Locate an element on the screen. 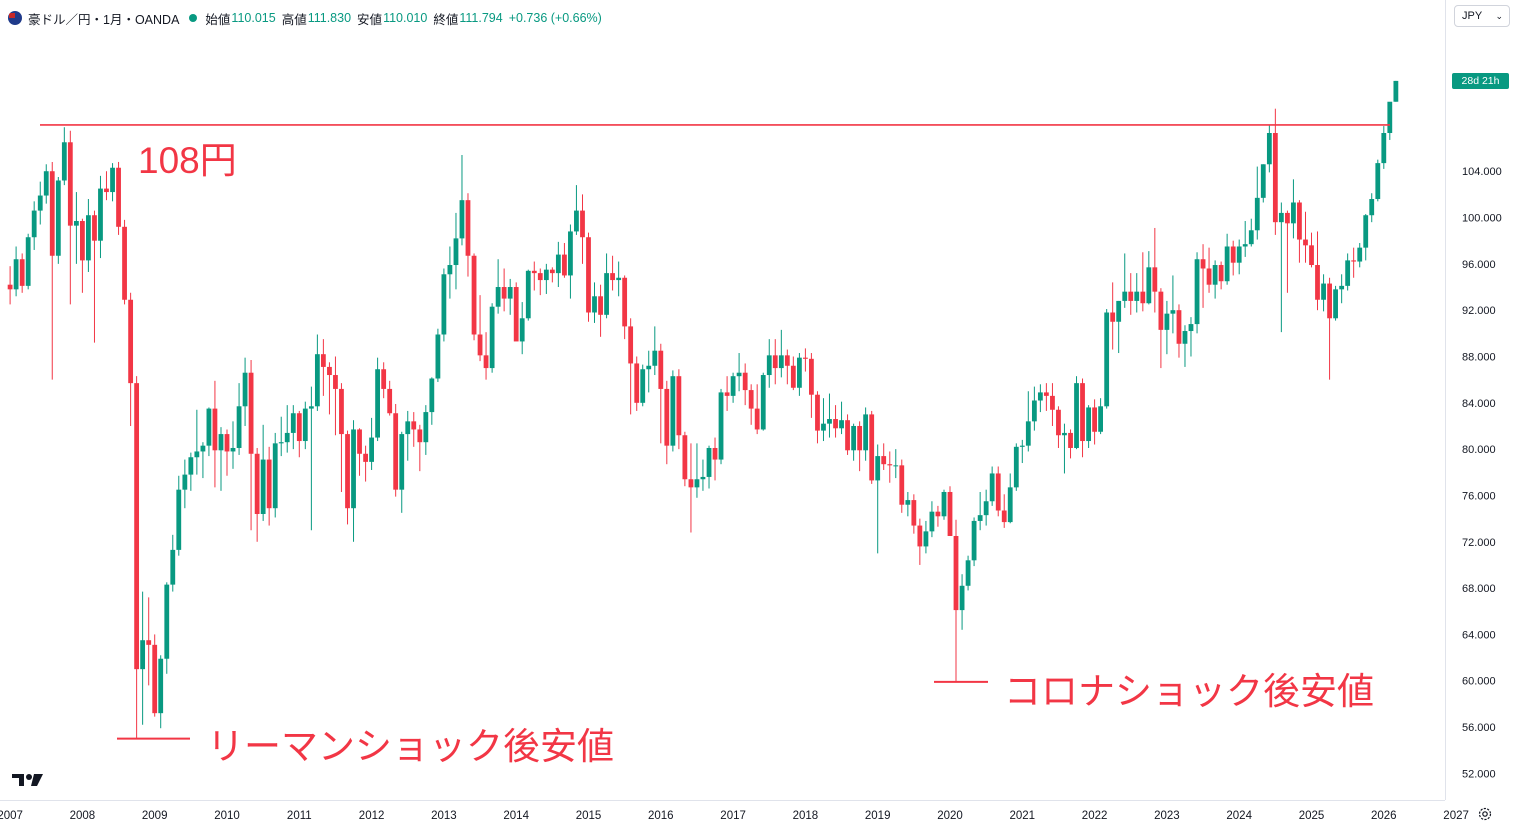  y-tick-label: 104.000 is located at coordinates (1482, 172).